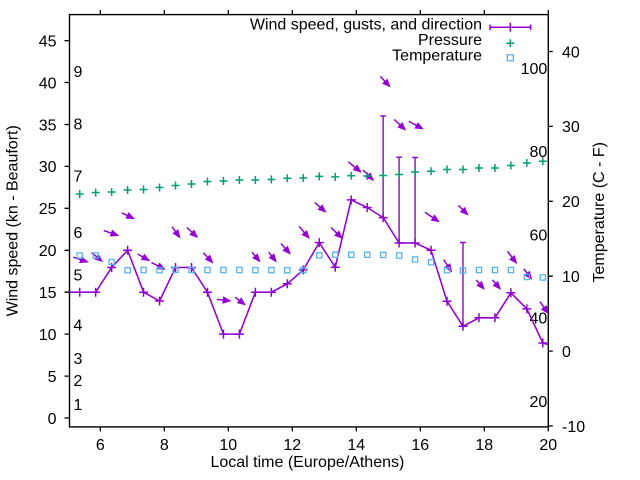 Image resolution: width=640 pixels, height=480 pixels. Describe the element at coordinates (450, 40) in the screenshot. I see `svg-text: Pressure` at that location.